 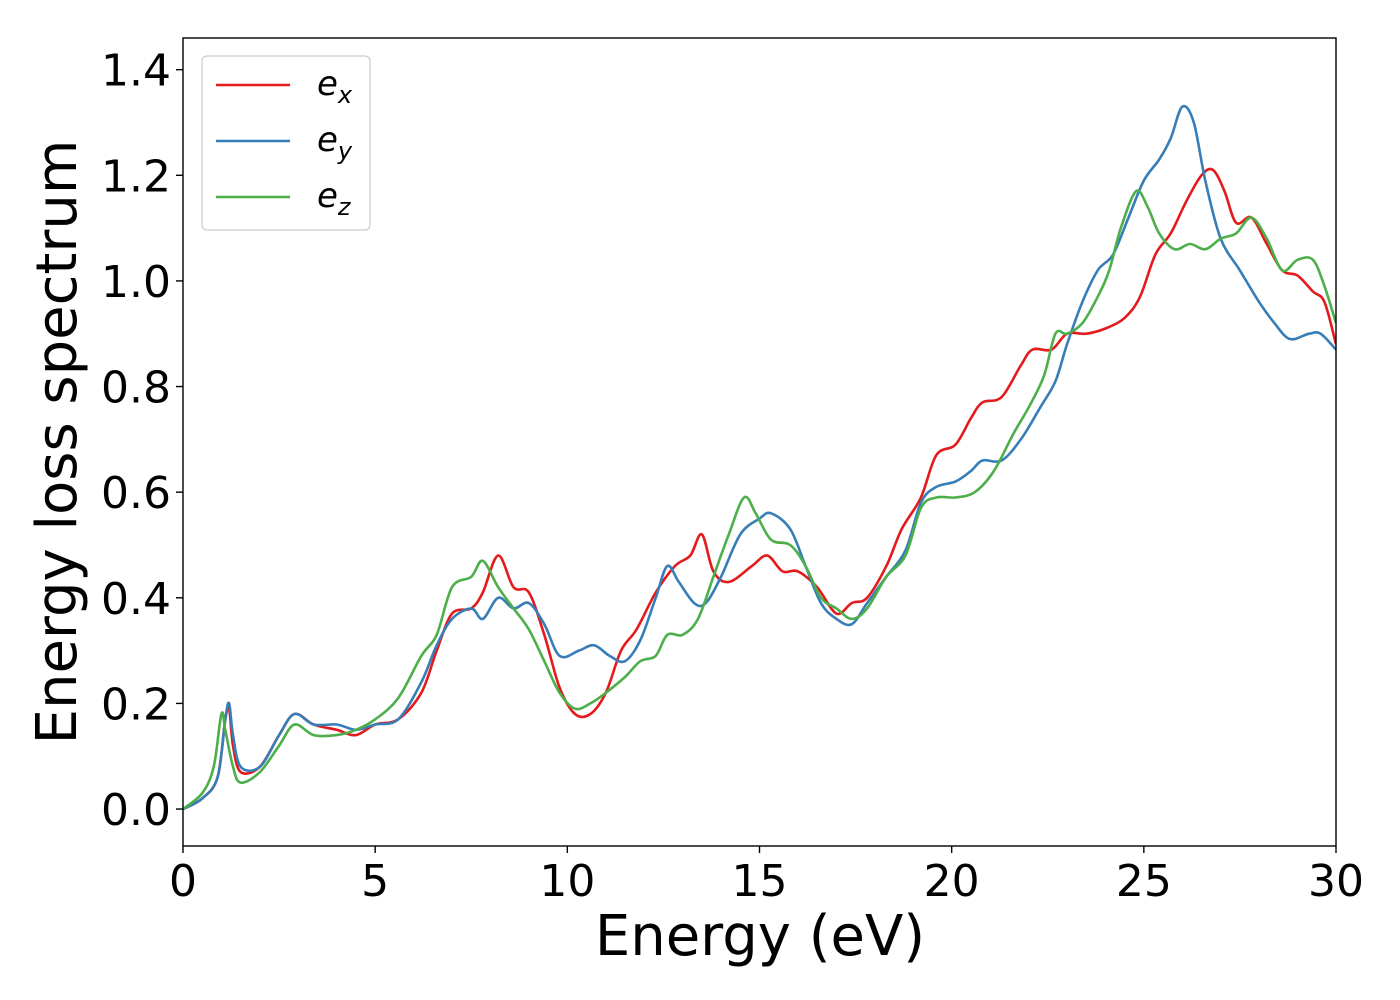 What do you see at coordinates (136, 704) in the screenshot?
I see `y-tick-label: 0.2` at bounding box center [136, 704].